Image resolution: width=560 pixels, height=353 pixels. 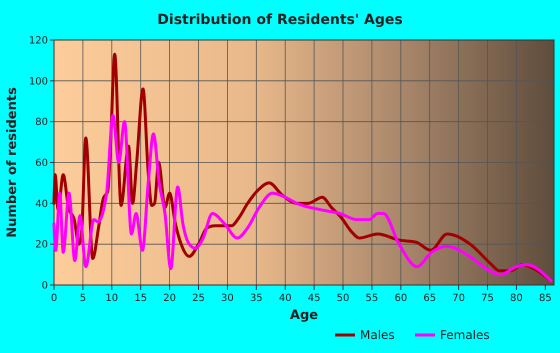 I want to click on x-tick-label: 60, so click(x=401, y=298).